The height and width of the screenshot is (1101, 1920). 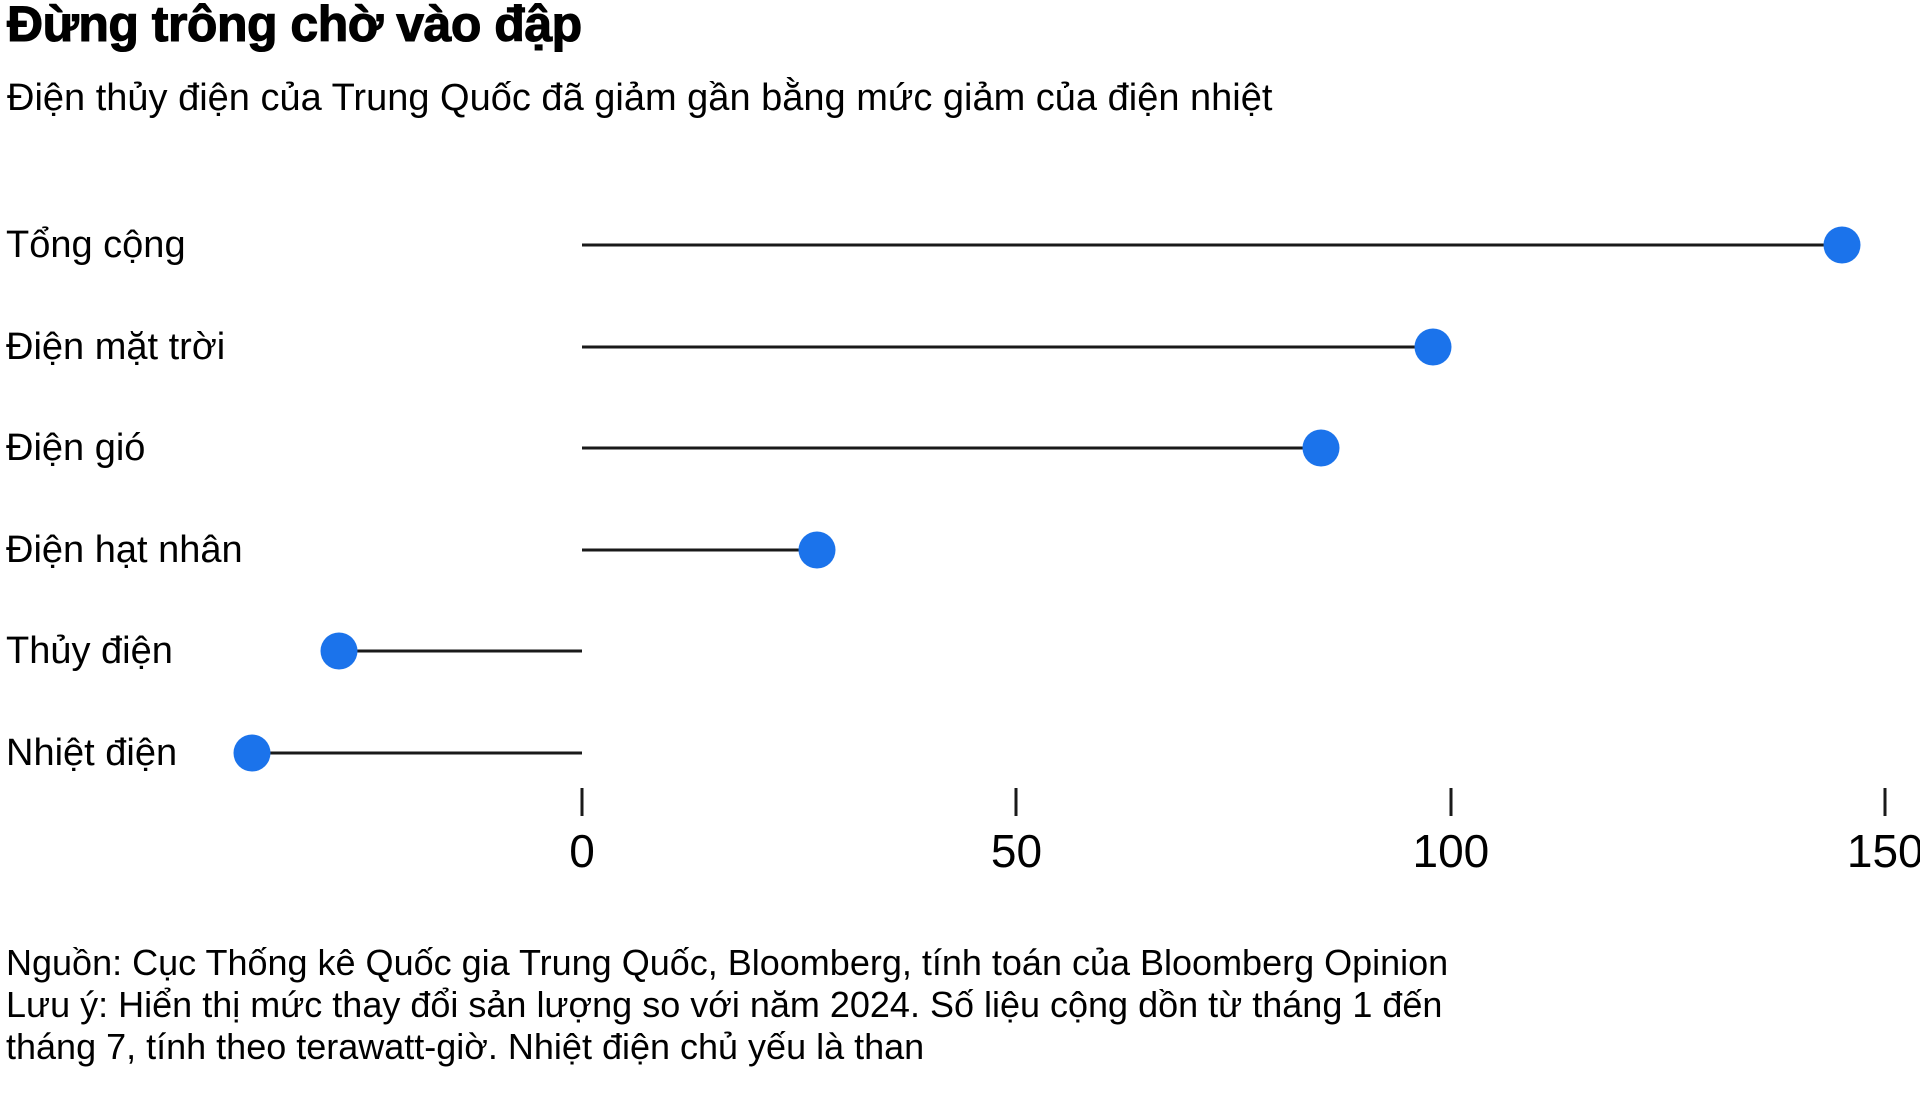 What do you see at coordinates (1883, 851) in the screenshot?
I see `x-axis-tick-label: 150` at bounding box center [1883, 851].